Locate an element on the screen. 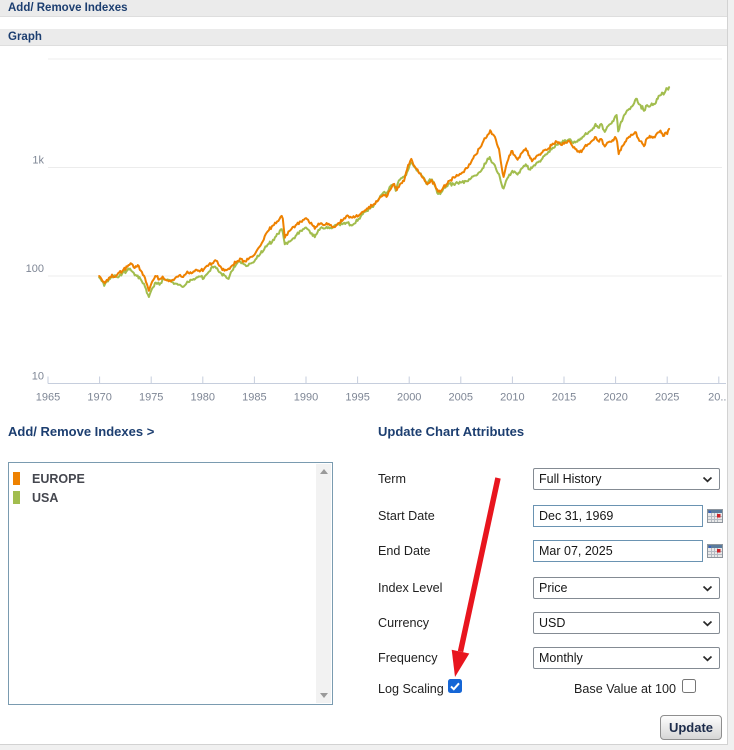  currency-label: Currency is located at coordinates (404, 623).